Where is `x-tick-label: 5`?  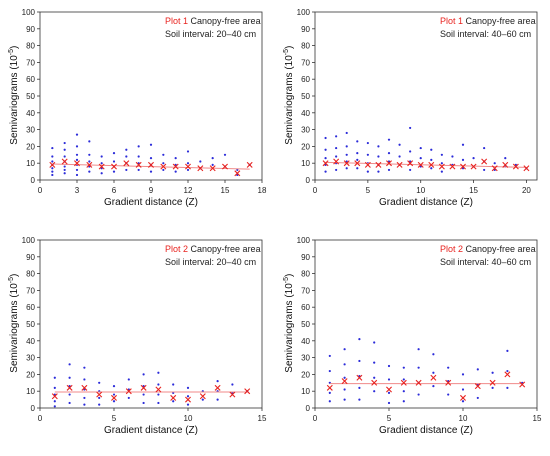
x-tick-label: 5 is located at coordinates (114, 418).